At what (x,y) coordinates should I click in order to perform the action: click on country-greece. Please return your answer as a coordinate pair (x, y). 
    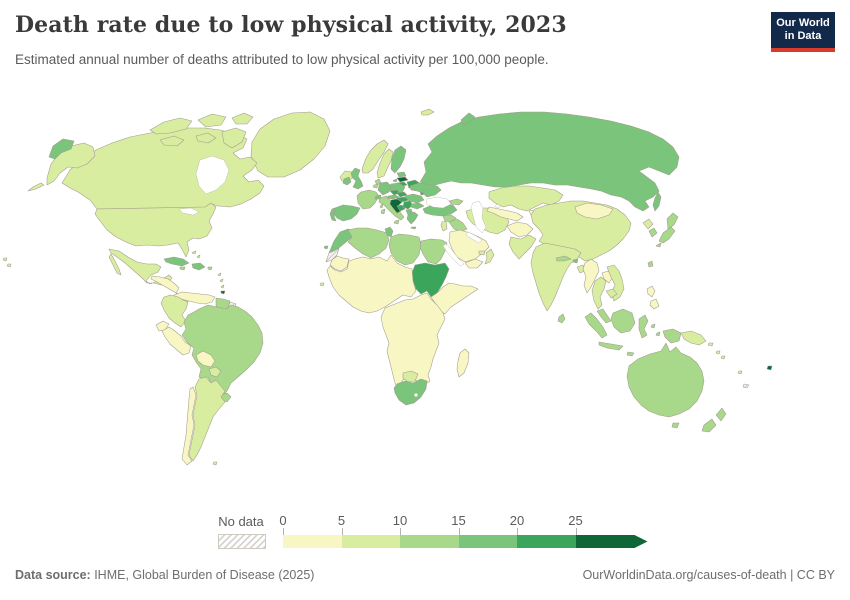
    Looking at the image, I should click on (412, 218).